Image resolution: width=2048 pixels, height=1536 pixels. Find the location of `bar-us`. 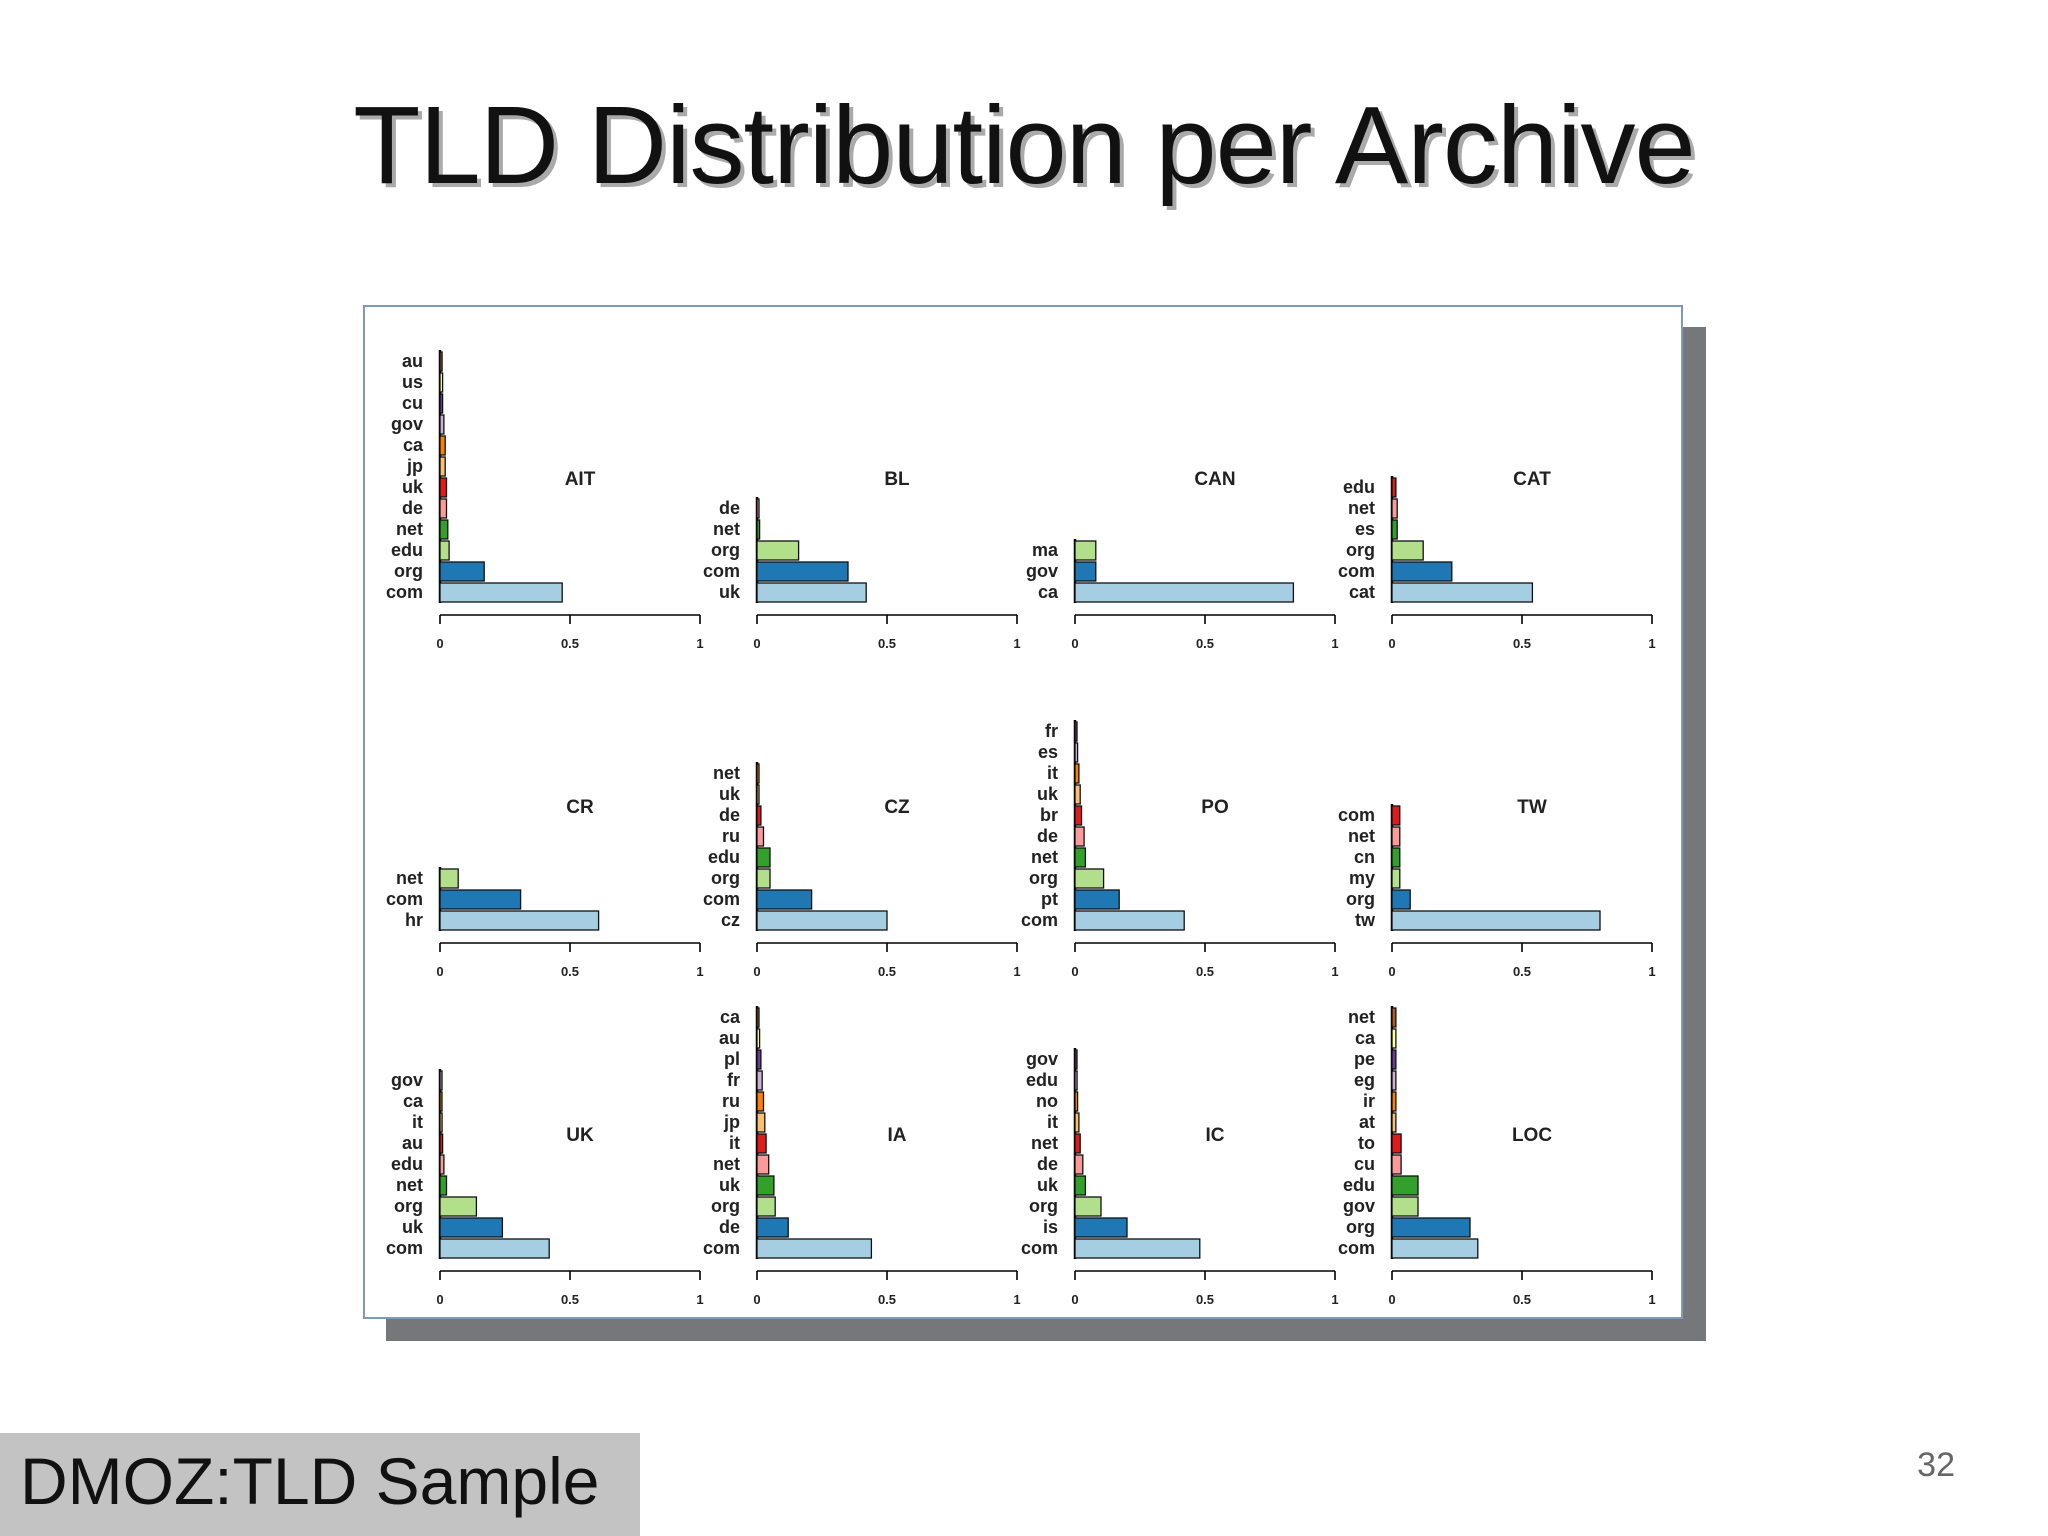

bar-us is located at coordinates (441, 382).